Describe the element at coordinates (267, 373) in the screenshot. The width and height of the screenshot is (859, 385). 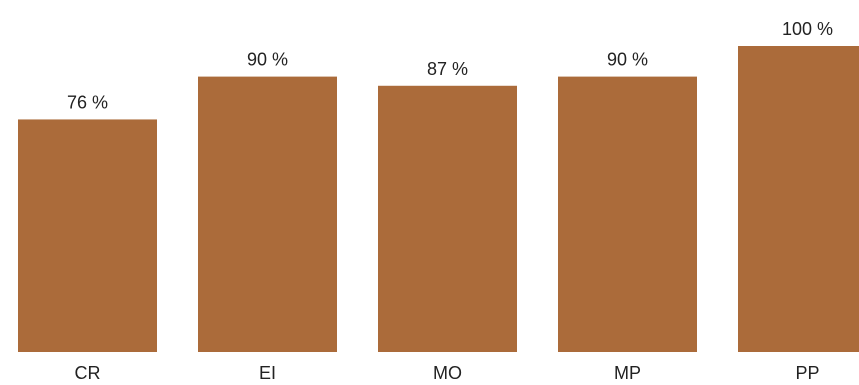
I see `category-label-ei: EI` at that location.